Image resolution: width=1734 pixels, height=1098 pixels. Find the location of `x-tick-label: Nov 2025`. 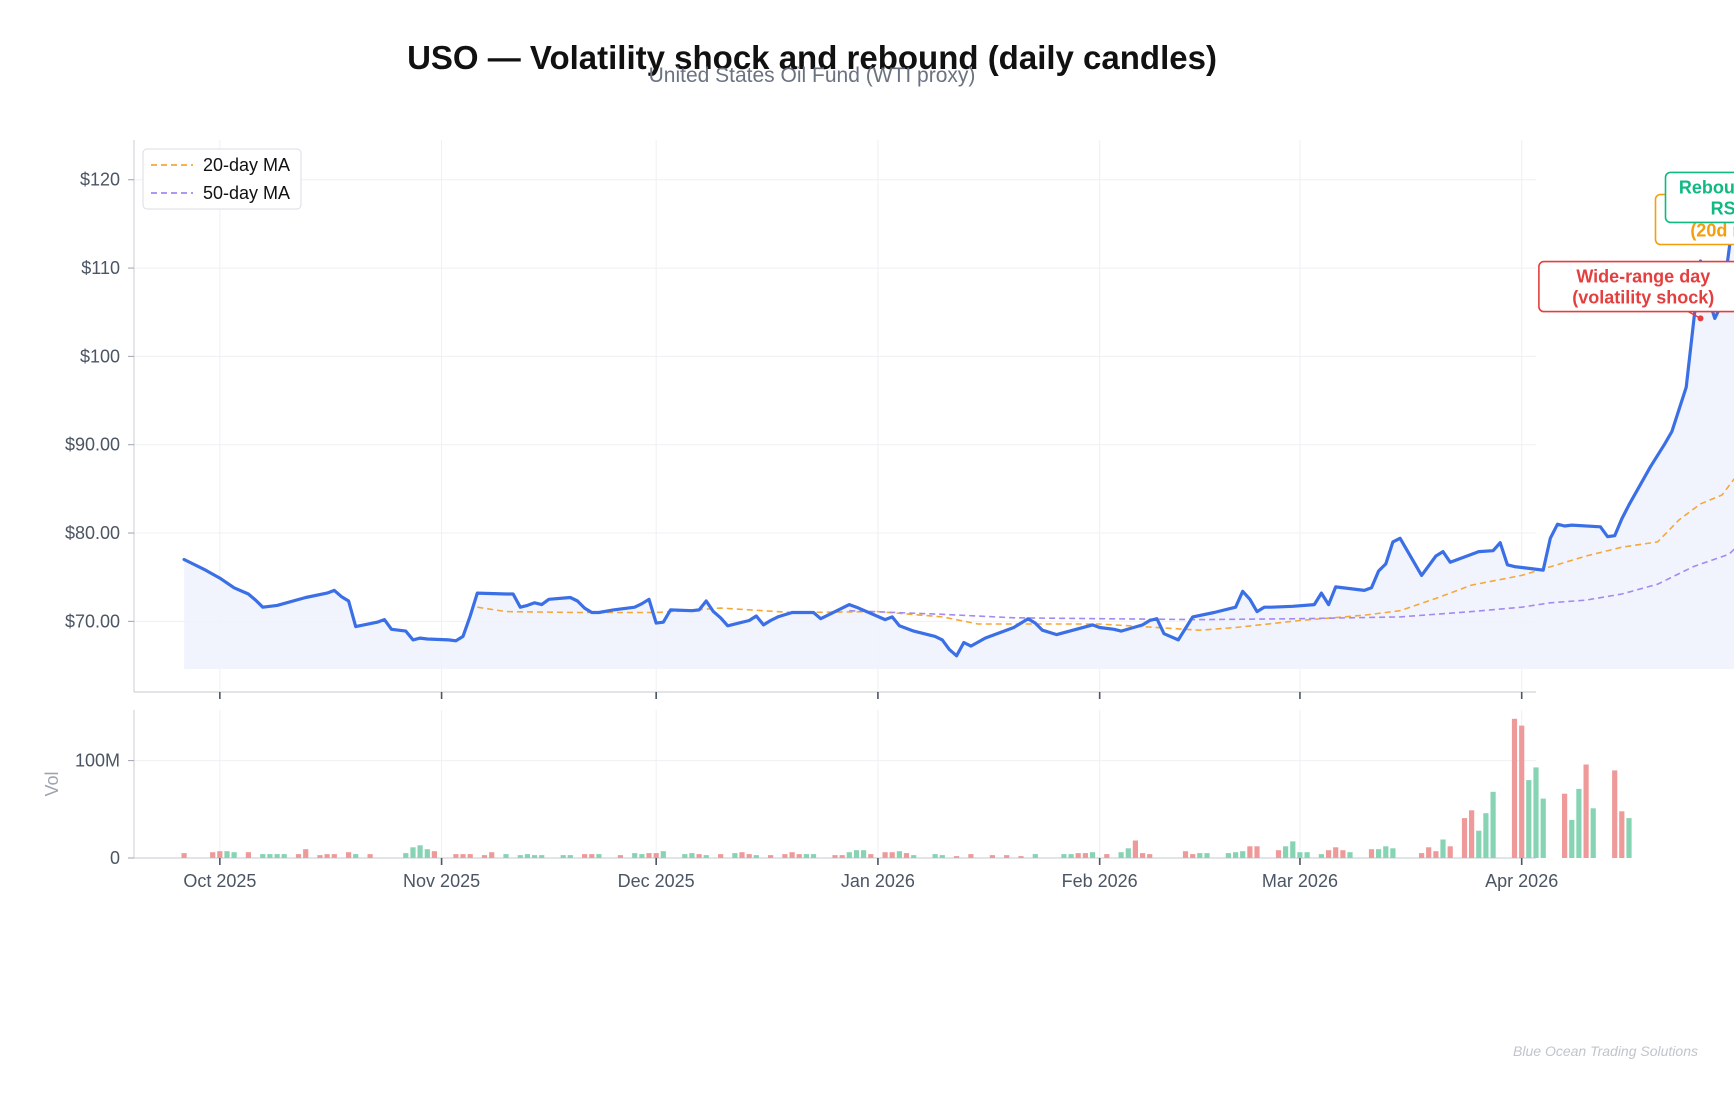

x-tick-label: Nov 2025 is located at coordinates (441, 881).